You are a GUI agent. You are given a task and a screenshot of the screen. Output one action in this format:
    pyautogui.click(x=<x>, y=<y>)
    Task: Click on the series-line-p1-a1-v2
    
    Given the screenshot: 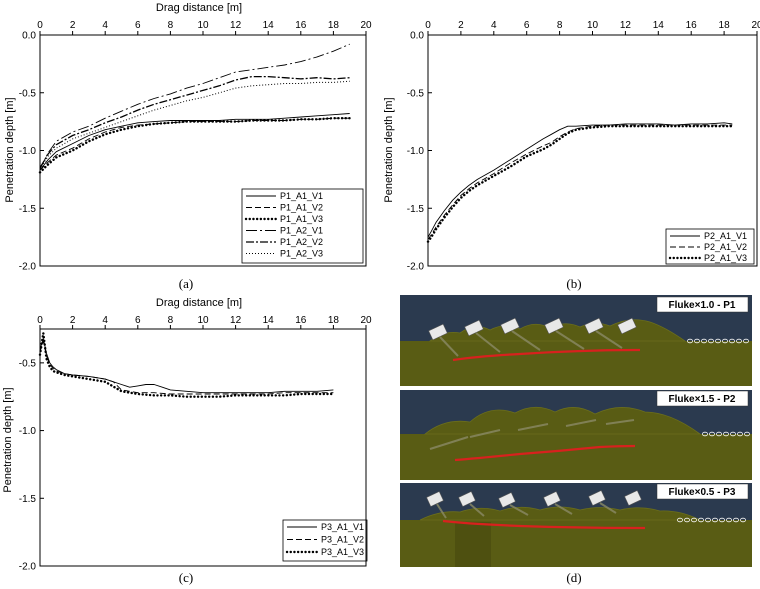 What is the action you would take?
    pyautogui.click(x=194, y=144)
    